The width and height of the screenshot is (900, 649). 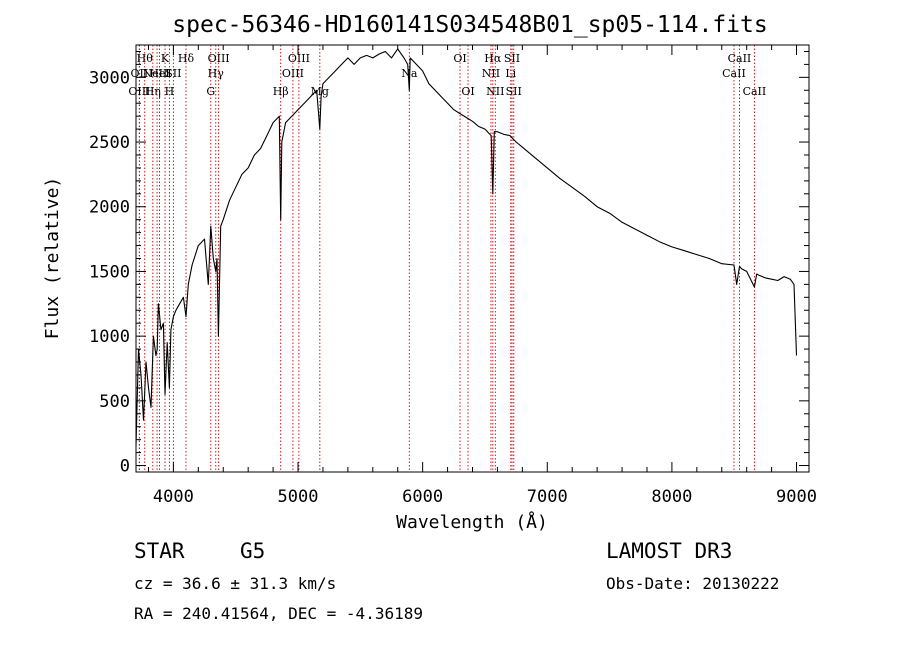 I want to click on object-class: STAR, so click(x=159, y=551).